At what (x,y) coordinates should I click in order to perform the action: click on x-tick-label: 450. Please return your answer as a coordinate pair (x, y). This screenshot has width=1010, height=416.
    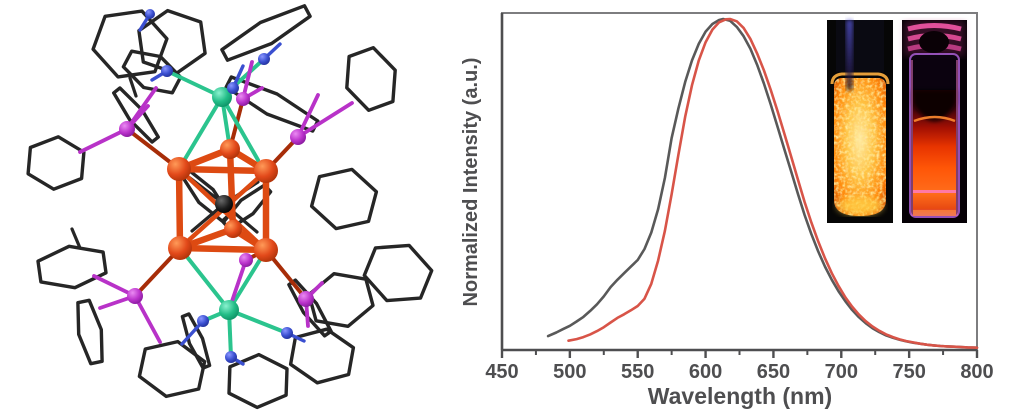
    Looking at the image, I should click on (501, 372).